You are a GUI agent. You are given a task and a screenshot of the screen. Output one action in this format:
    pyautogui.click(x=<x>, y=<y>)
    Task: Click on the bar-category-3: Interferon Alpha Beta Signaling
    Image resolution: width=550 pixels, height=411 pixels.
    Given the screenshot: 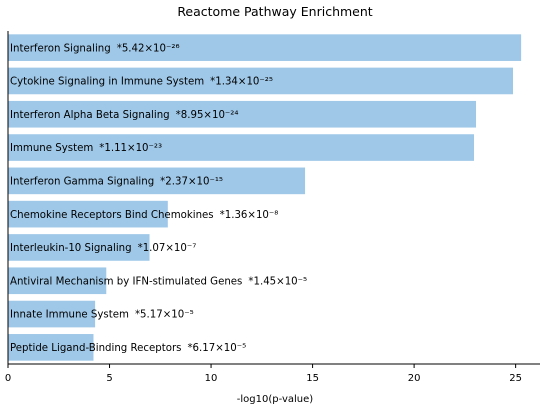 What is the action you would take?
    pyautogui.click(x=90, y=115)
    